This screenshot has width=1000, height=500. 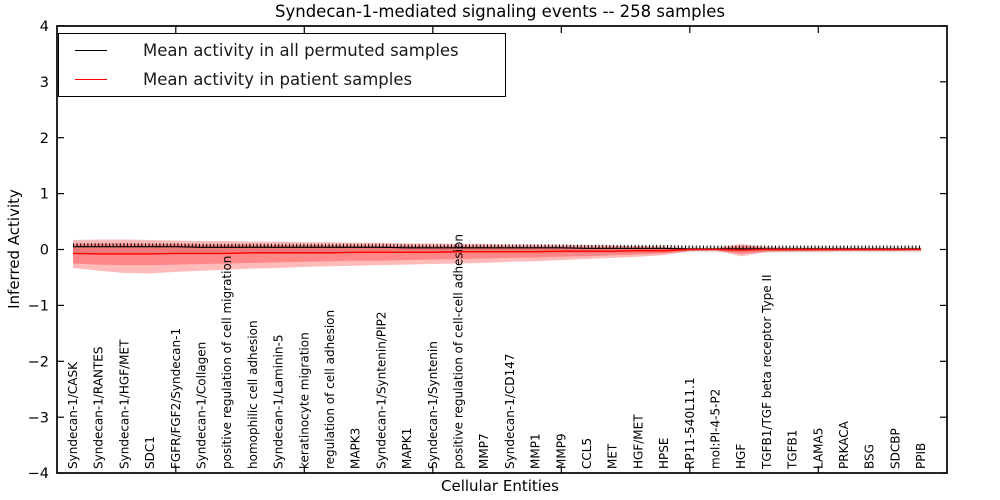 I want to click on x-axis-label: Cellular Entities, so click(x=500, y=486).